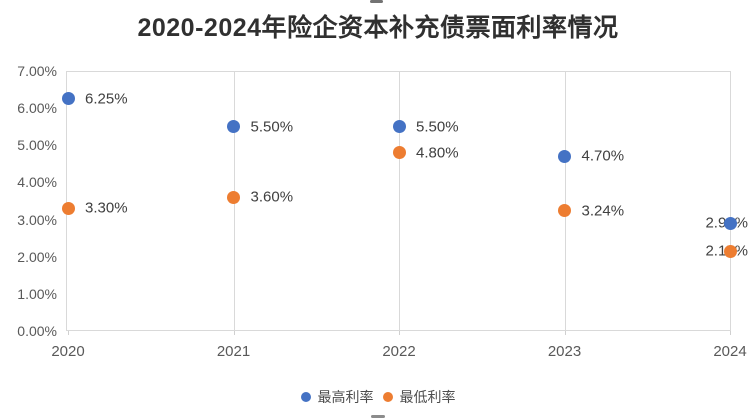 This screenshot has width=756, height=420. I want to click on data-label: 3.30%, so click(106, 208).